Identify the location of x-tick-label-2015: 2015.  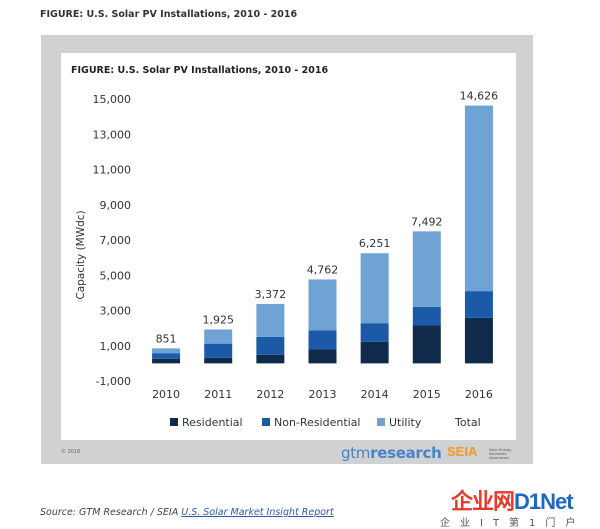
(427, 394).